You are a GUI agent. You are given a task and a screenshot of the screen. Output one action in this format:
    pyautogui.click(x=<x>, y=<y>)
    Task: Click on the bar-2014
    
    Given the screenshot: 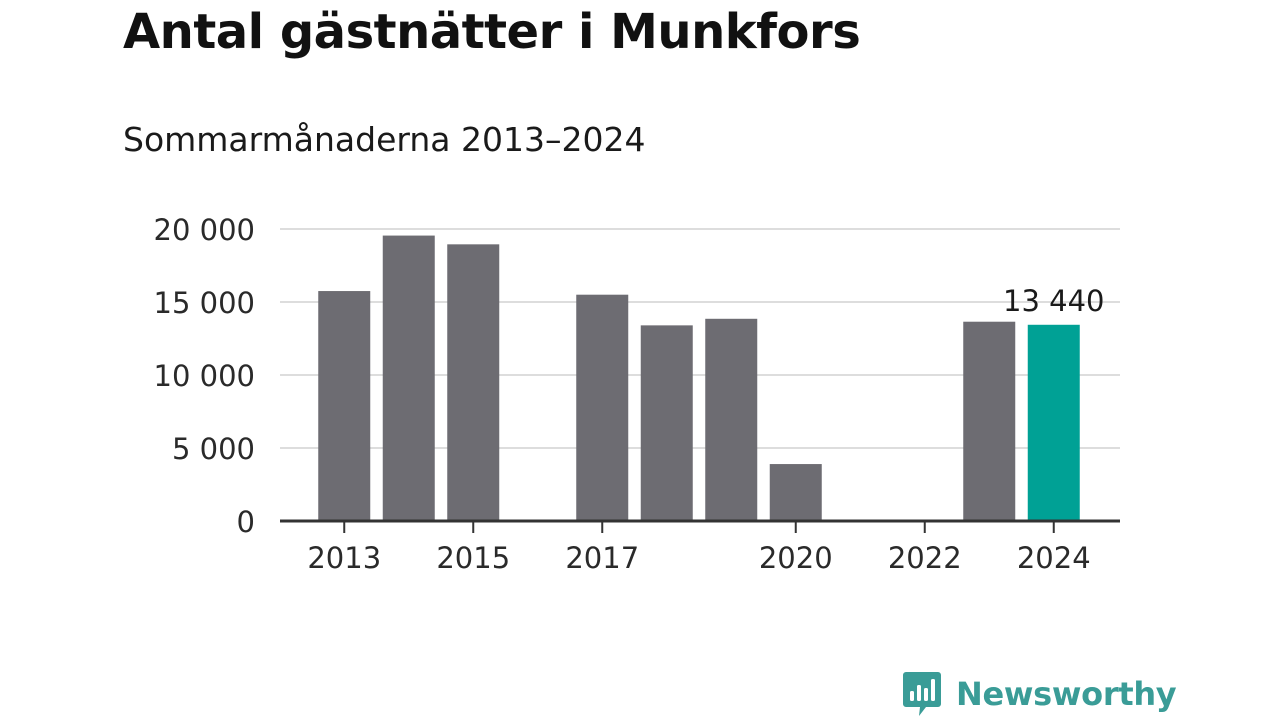 What is the action you would take?
    pyautogui.click(x=408, y=378)
    